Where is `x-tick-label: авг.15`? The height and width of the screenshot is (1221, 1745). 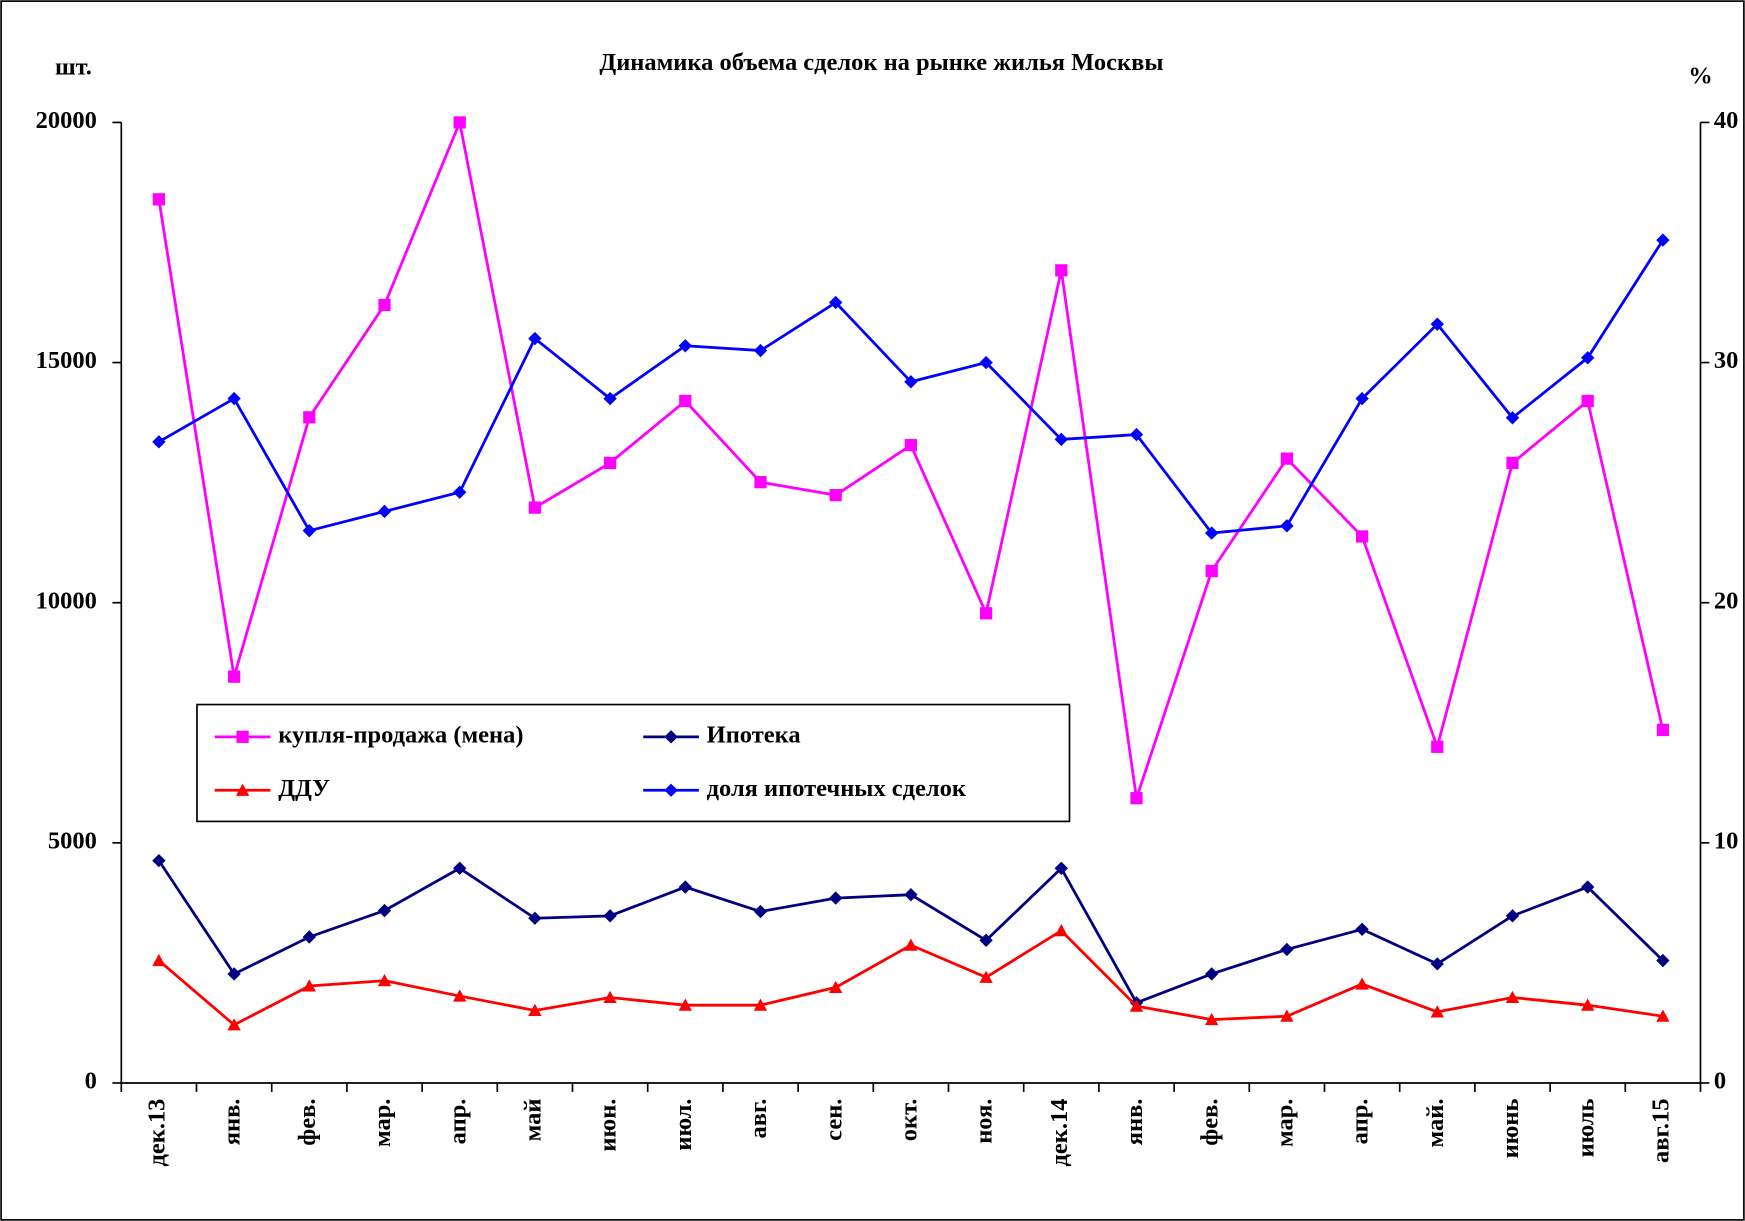
x-tick-label: авг.15 is located at coordinates (1661, 1131).